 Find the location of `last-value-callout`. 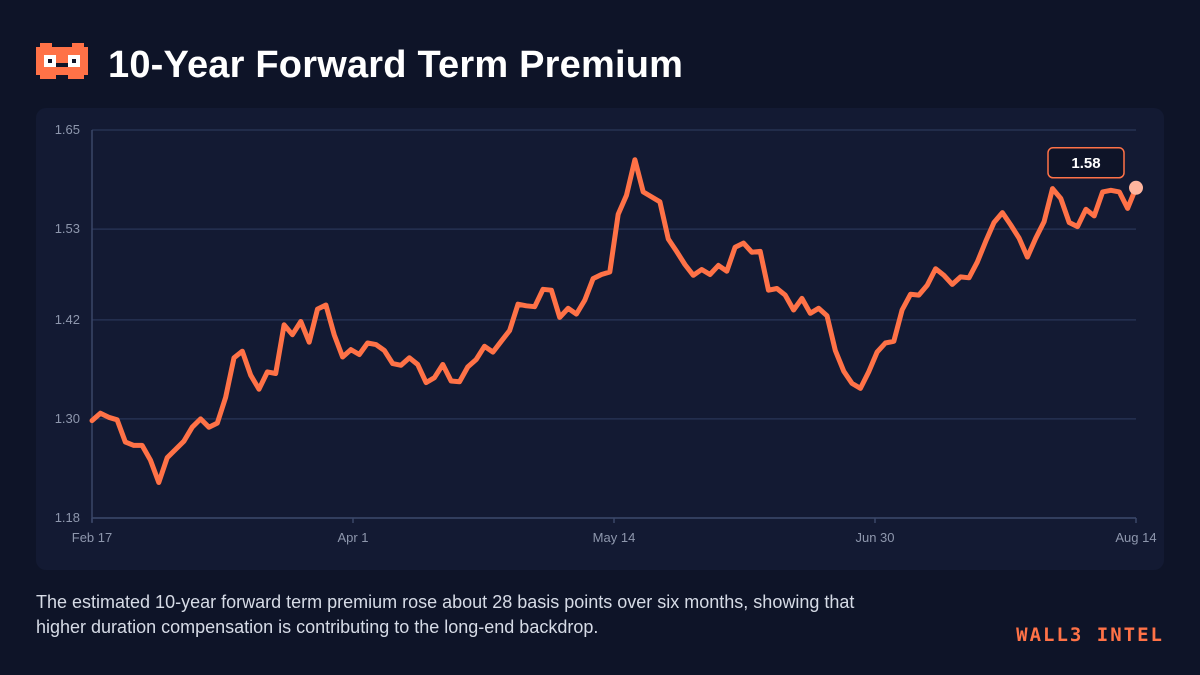

last-value-callout is located at coordinates (1086, 163).